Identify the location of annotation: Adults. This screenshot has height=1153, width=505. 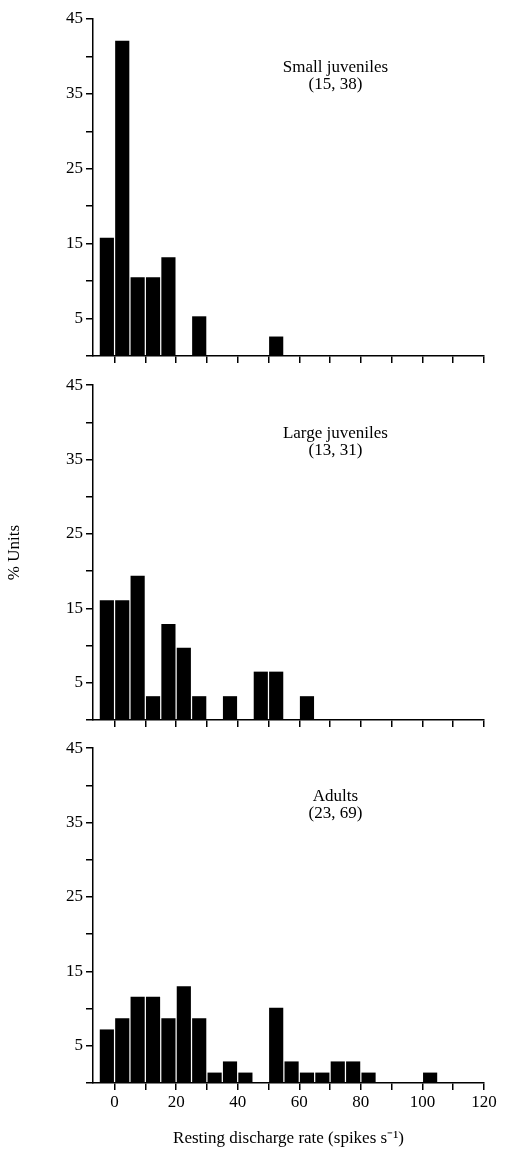
(335, 796).